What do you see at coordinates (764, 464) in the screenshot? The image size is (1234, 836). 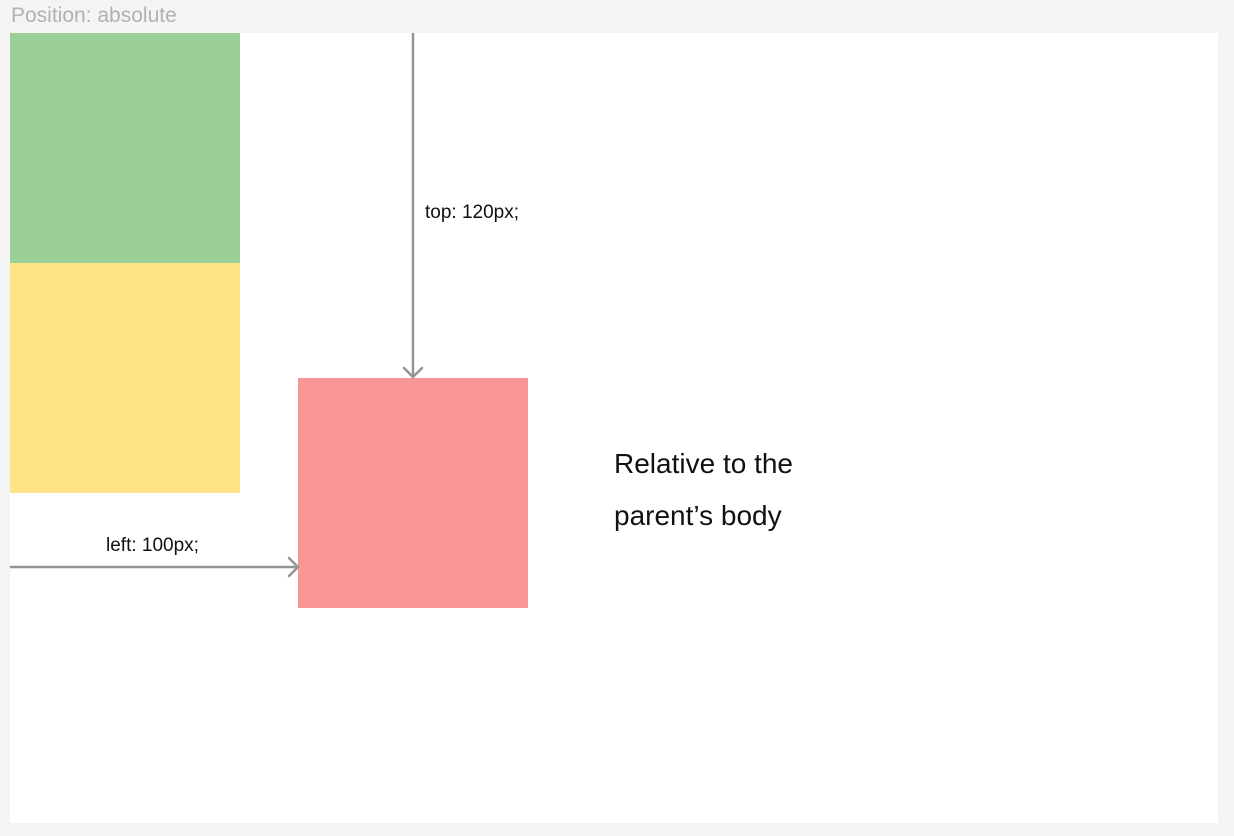 I see `caption-line-1: Relative to the` at bounding box center [764, 464].